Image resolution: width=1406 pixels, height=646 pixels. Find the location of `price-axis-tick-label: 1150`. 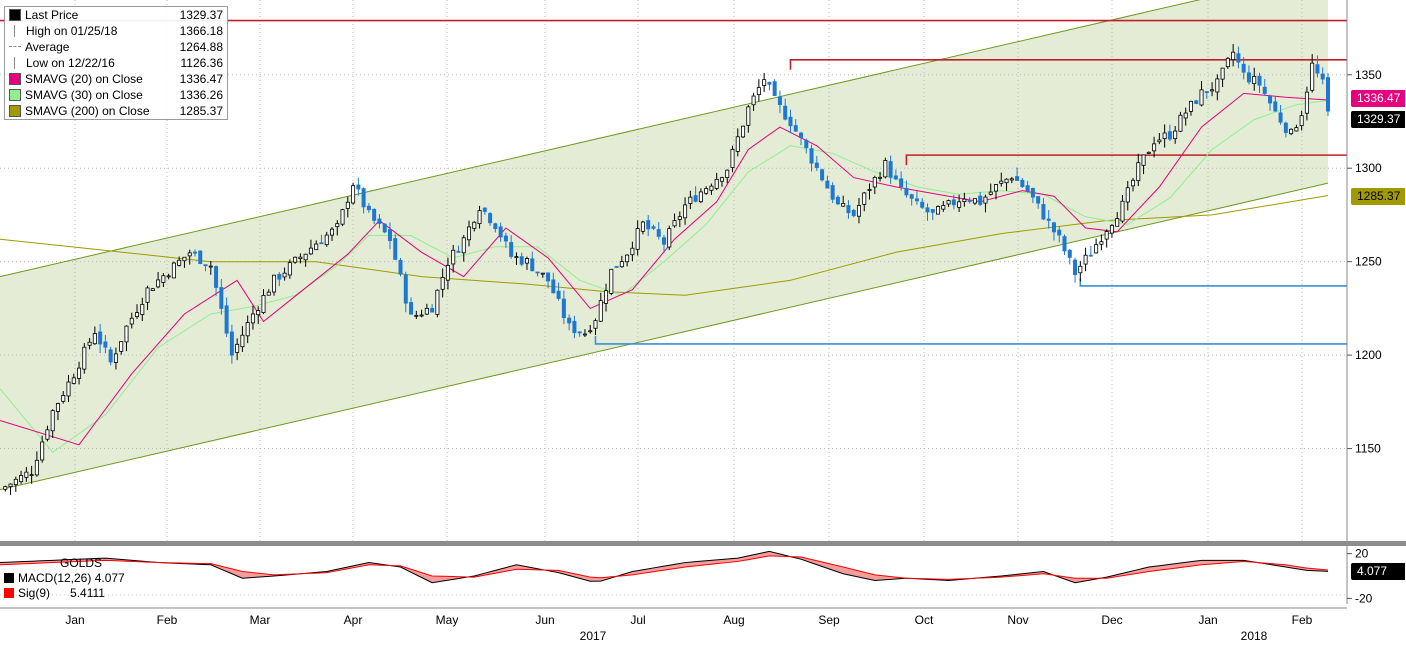

price-axis-tick-label: 1150 is located at coordinates (1368, 449).